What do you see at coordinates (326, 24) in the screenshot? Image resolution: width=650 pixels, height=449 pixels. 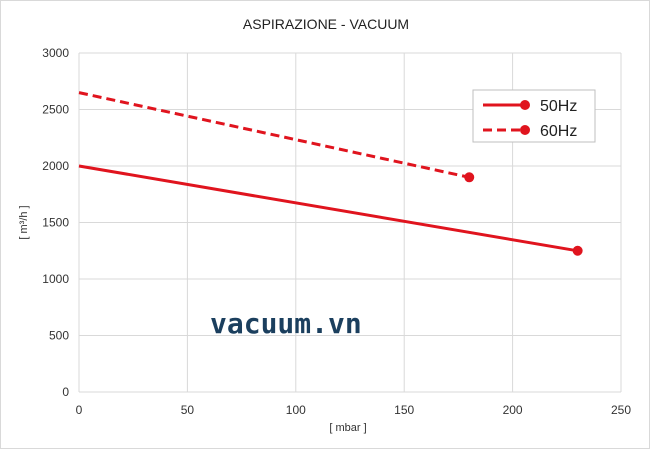 I see `chart-title: ASPIRAZIONE - VACUUM` at bounding box center [326, 24].